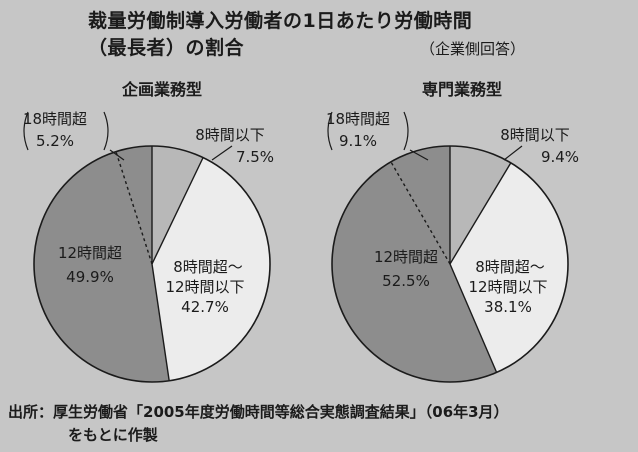 Image resolution: width=638 pixels, height=452 pixels. What do you see at coordinates (473, 49) in the screenshot?
I see `respondent-note: （企業側回答）` at bounding box center [473, 49].